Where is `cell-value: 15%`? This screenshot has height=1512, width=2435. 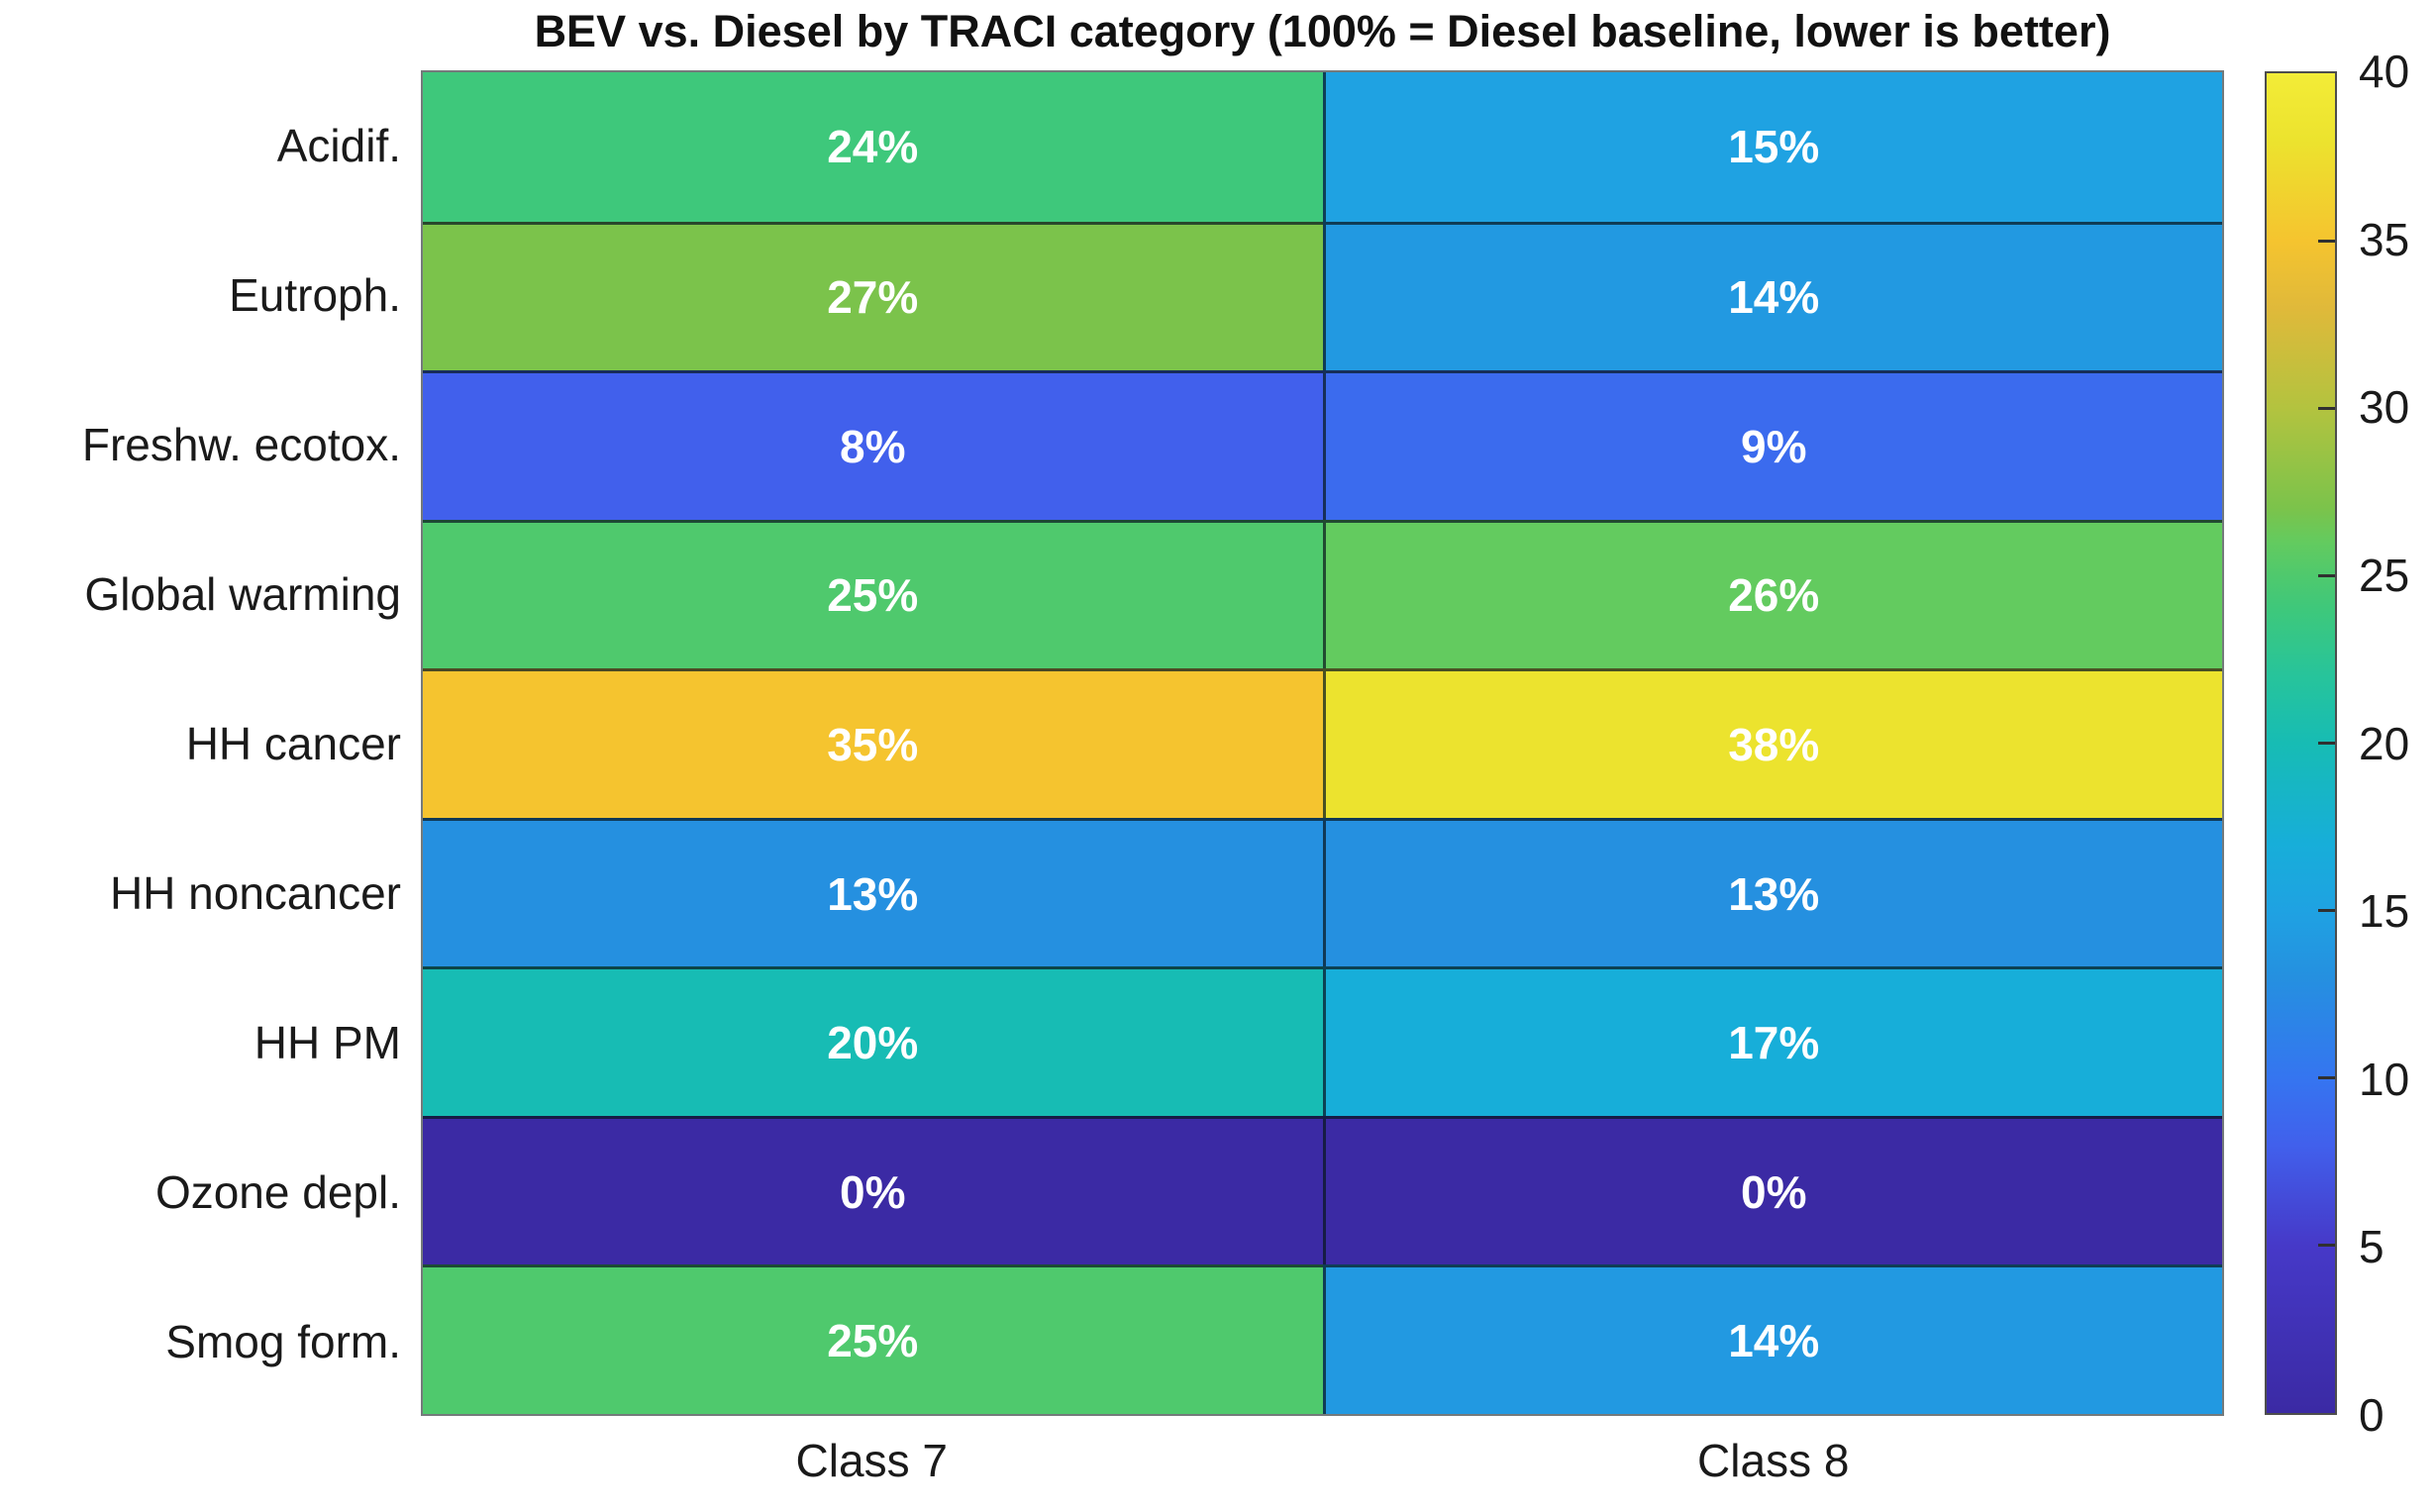 cell-value: 15% is located at coordinates (1774, 147).